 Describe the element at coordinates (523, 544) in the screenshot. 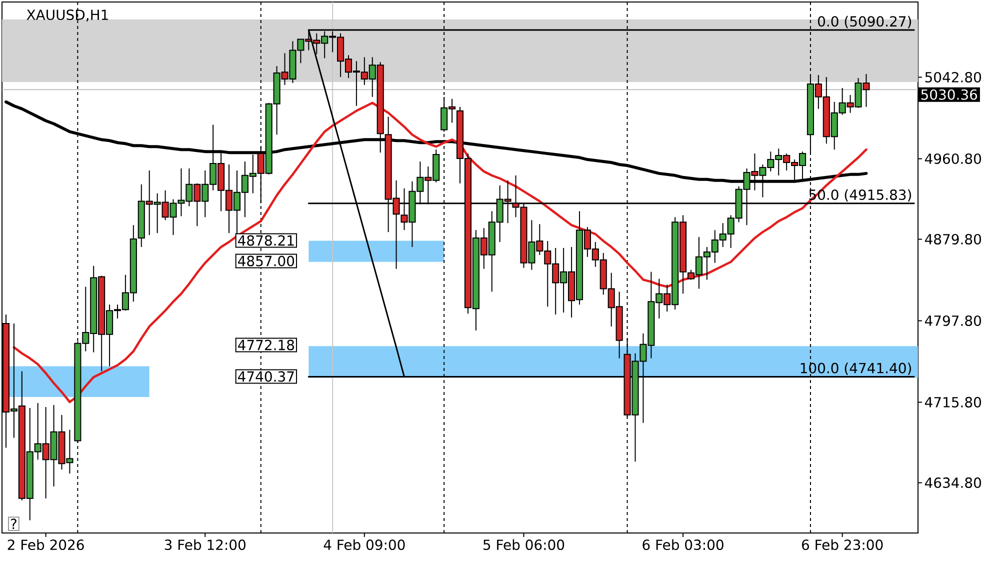

I see `x-tick-label: 5 Feb 06:00` at that location.